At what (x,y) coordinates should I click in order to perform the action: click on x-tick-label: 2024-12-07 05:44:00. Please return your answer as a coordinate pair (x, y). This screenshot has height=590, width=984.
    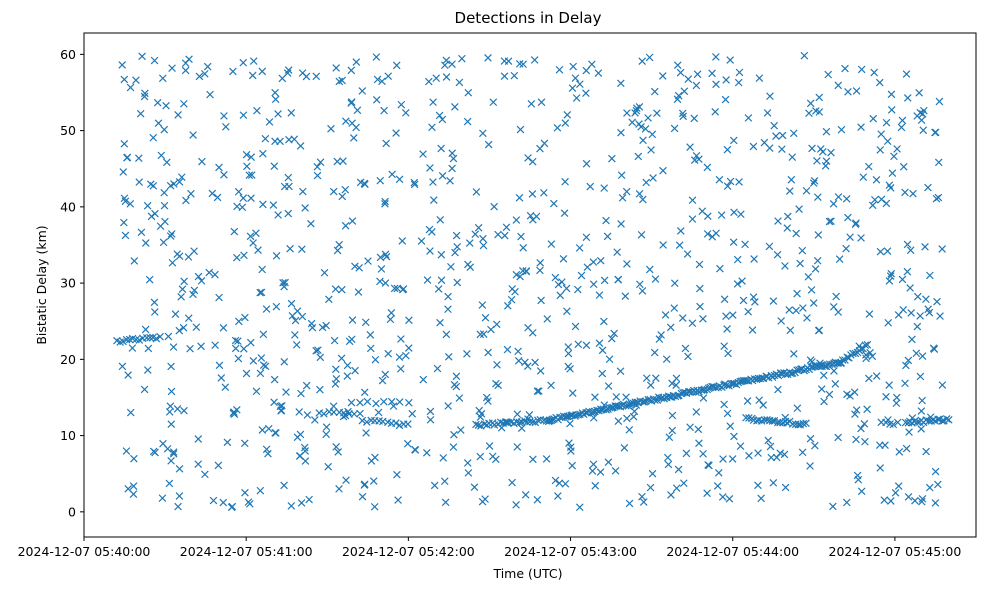
    Looking at the image, I should click on (732, 551).